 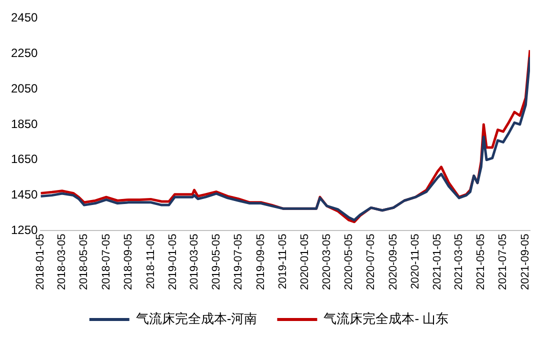 I want to click on x-tick-label: 2019-01-05, so click(x=172, y=262).